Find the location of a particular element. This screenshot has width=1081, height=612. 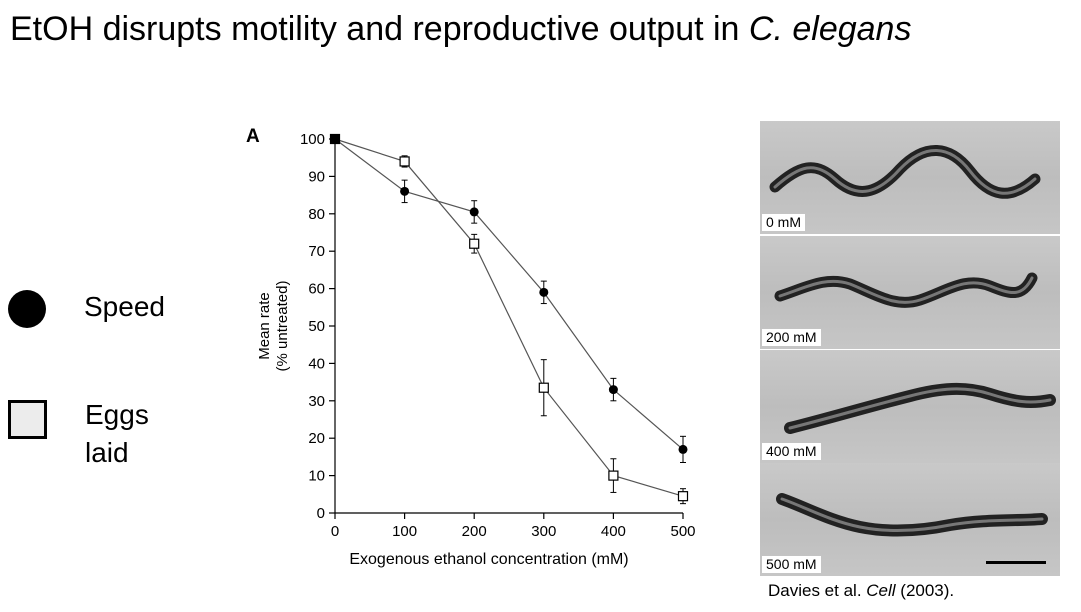

worm-photo-0mm: 0 mM is located at coordinates (910, 177).